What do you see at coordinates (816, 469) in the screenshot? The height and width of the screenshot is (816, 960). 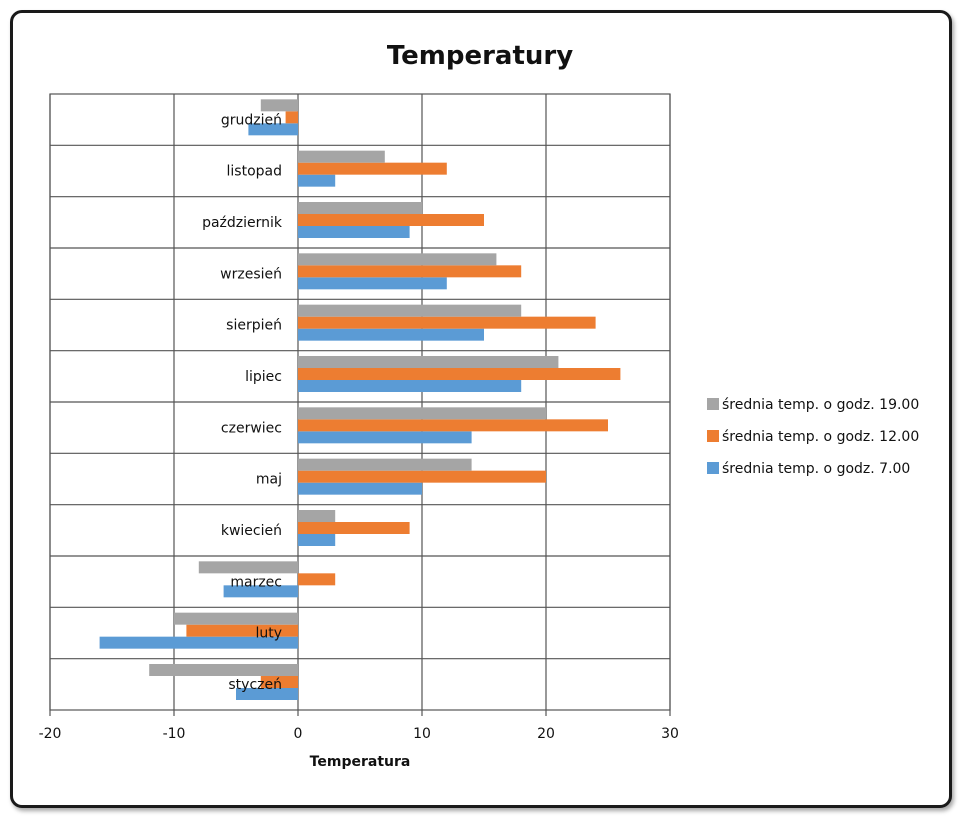 I see `legend-label: średnia temp. o godz. 7.00` at bounding box center [816, 469].